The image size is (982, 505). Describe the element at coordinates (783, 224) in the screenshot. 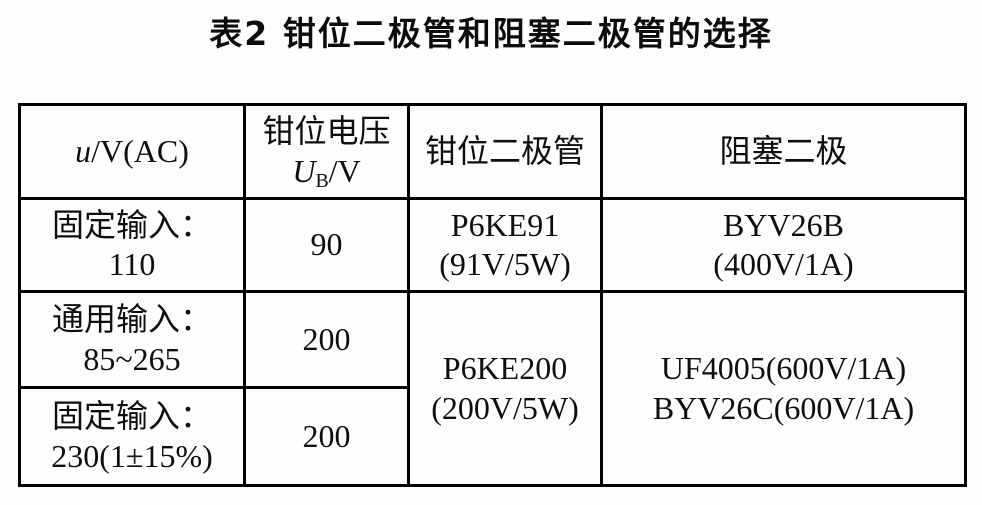

I see `diode-model: BYV26B` at that location.